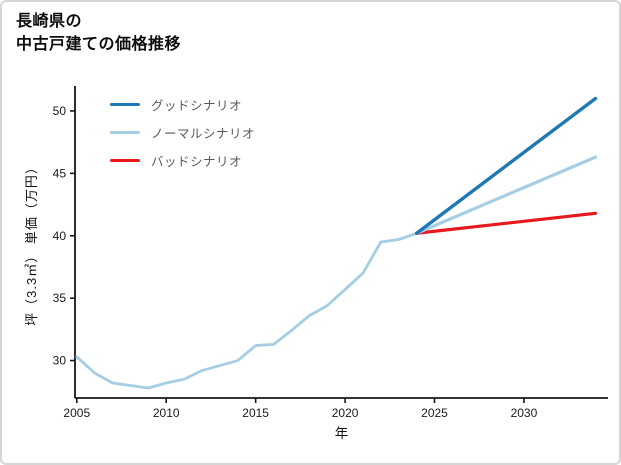  I want to click on y-axis-label: 坪（3.3㎡） 単価（万円）, so click(31, 243).